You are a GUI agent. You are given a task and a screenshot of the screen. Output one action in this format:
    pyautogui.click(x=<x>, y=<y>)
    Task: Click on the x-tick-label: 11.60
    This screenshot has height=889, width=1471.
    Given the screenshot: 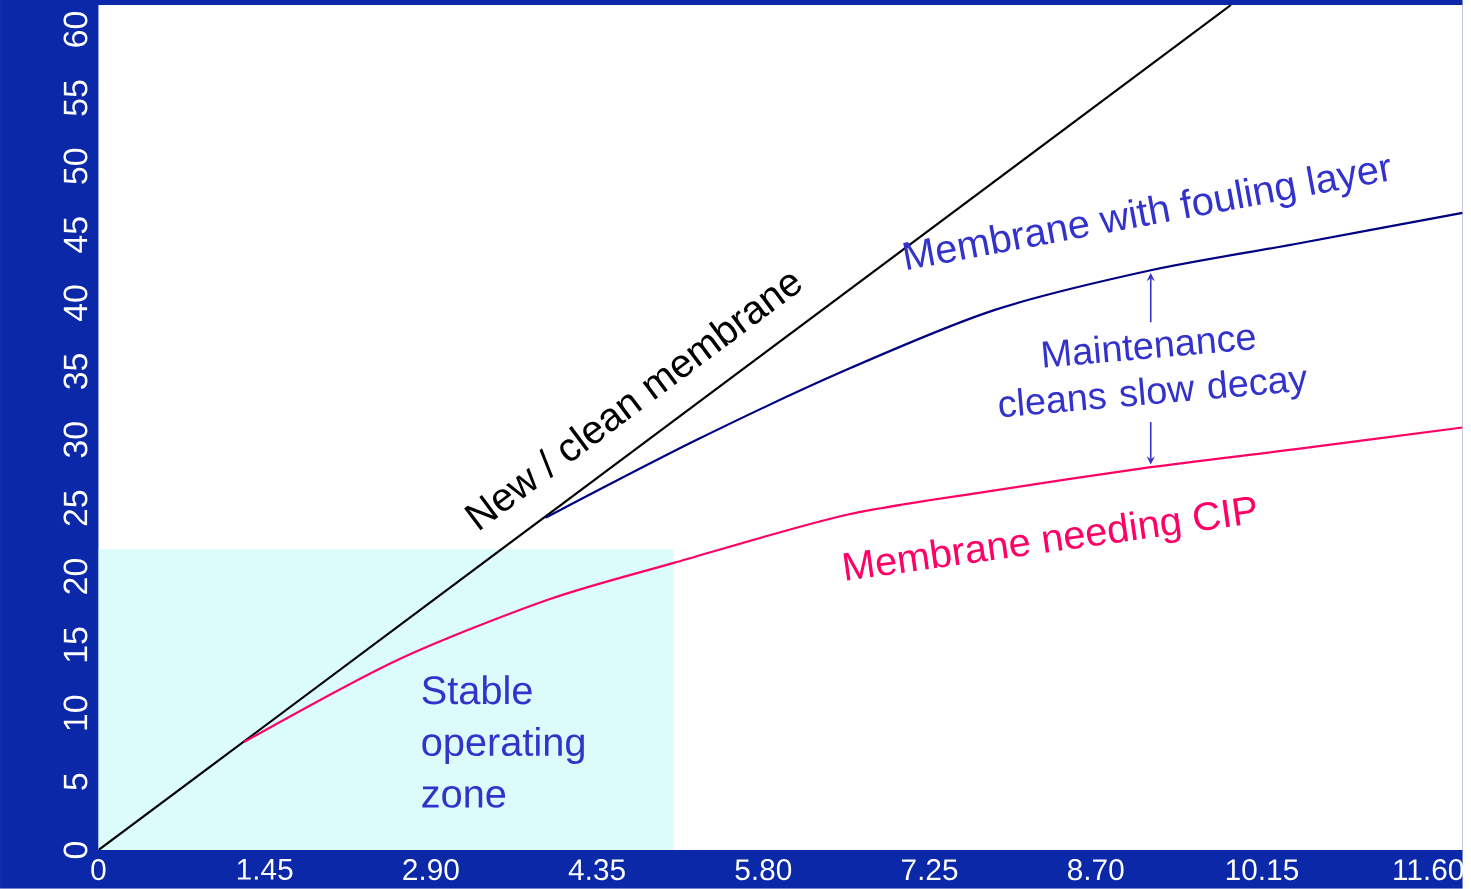 What is the action you would take?
    pyautogui.click(x=1429, y=870)
    